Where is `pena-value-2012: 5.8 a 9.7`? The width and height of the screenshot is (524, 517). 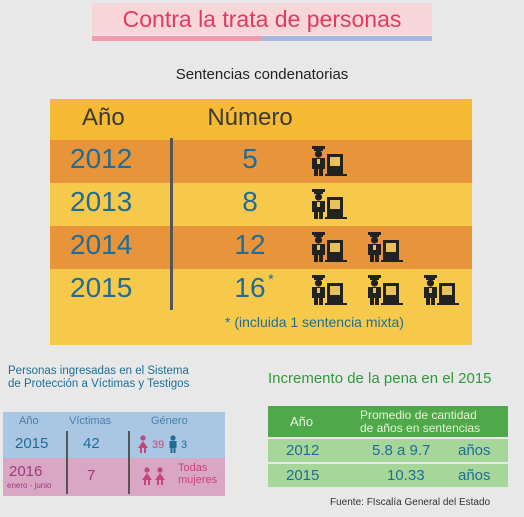
pena-value-2012: 5.8 a 9.7 is located at coordinates (401, 450).